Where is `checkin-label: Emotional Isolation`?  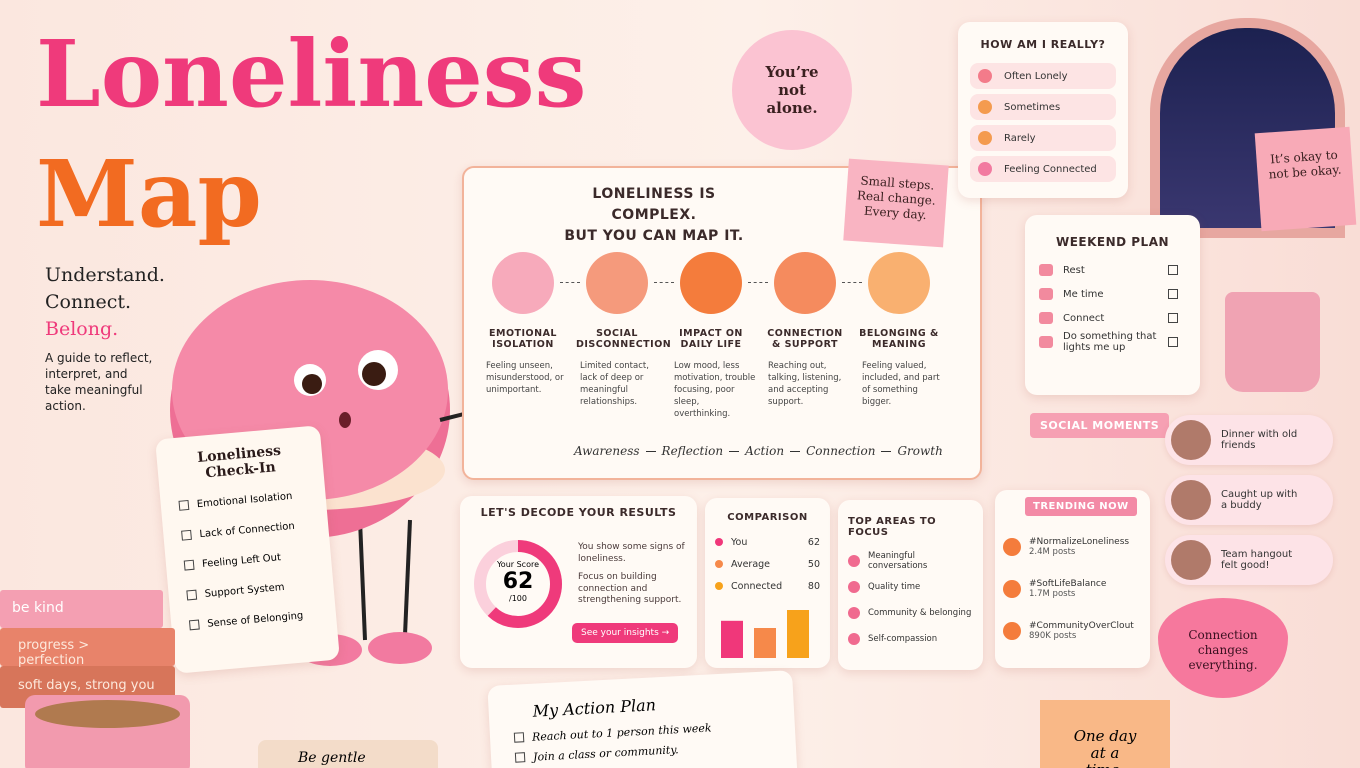 checkin-label: Emotional Isolation is located at coordinates (244, 500).